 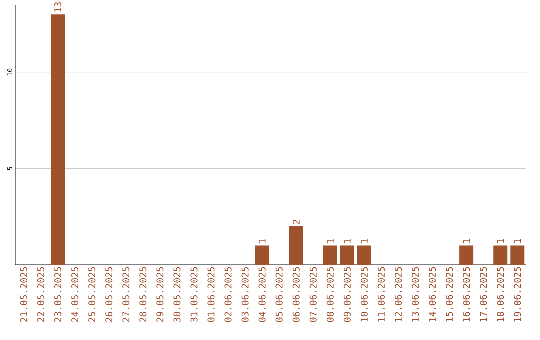 I want to click on x-tick-label: 09.06.2025, so click(x=347, y=294).